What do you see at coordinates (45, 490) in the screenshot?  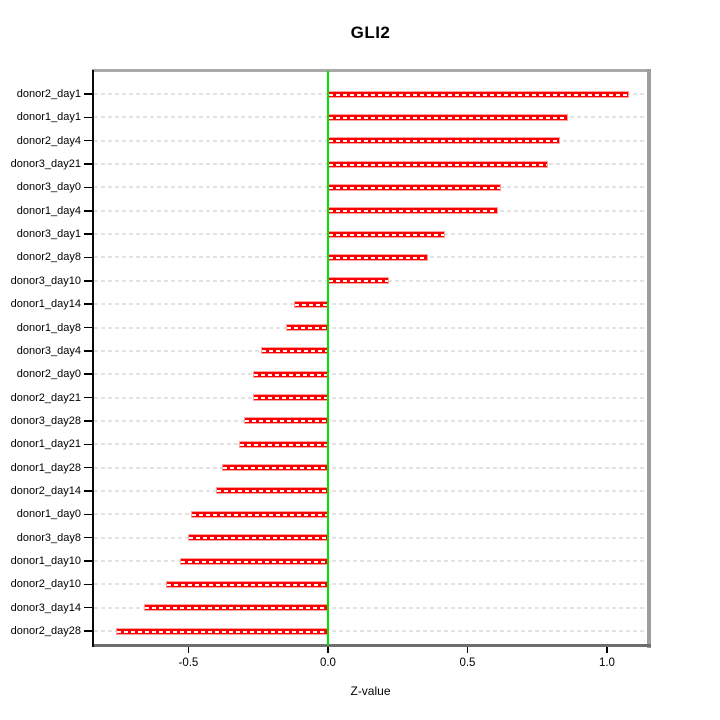 I see `category-label: donor2_day14` at bounding box center [45, 490].